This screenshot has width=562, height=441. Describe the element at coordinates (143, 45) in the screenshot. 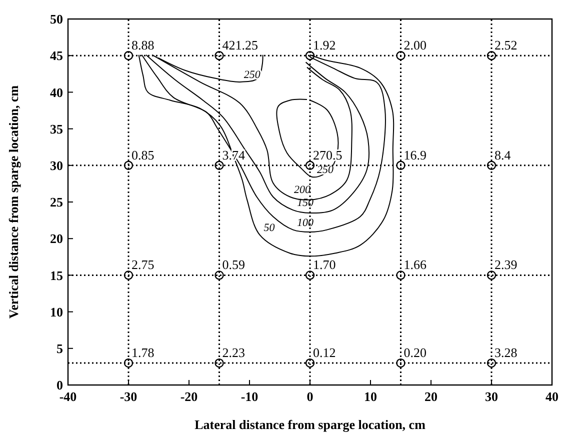

I see `annotation: 8.88` at that location.